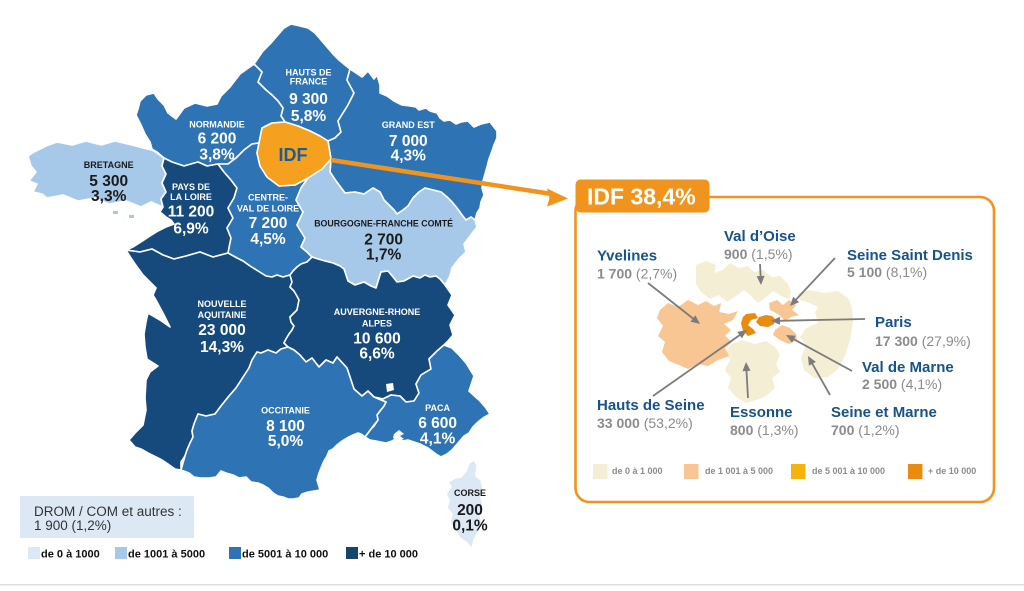 The image size is (1024, 591). I want to click on svg-text: 5 300, so click(108, 181).